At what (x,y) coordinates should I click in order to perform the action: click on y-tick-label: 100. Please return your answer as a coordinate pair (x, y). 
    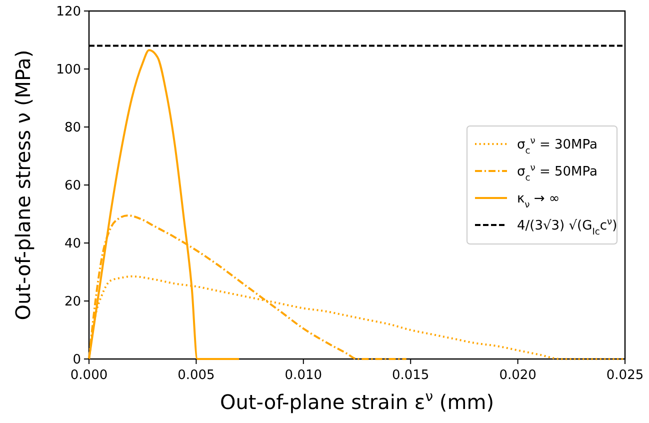
    Looking at the image, I should click on (68, 70).